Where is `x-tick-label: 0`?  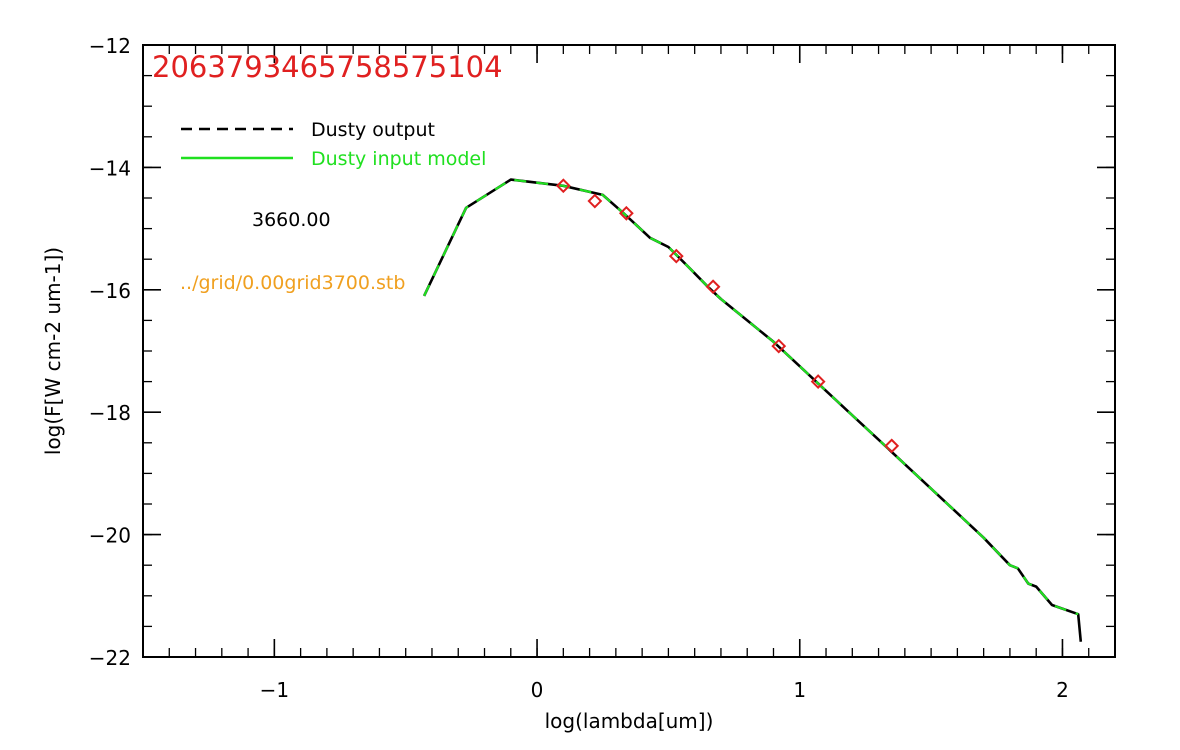 x-tick-label: 0 is located at coordinates (537, 690).